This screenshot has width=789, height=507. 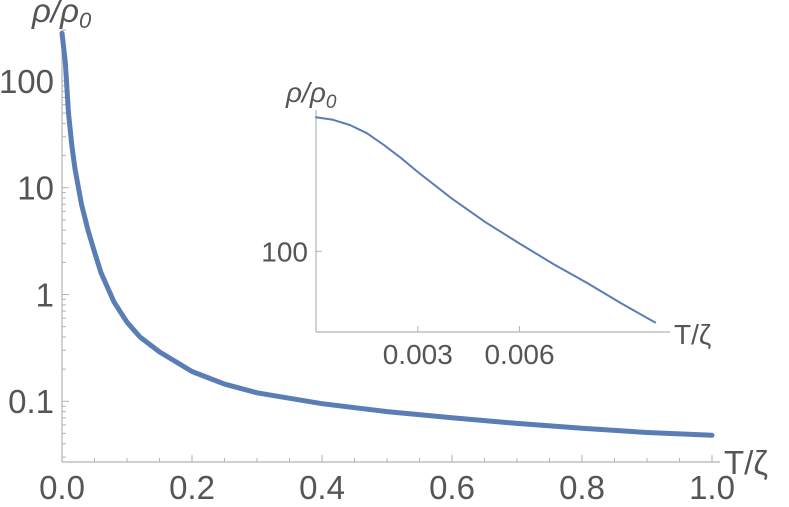 What do you see at coordinates (746, 462) in the screenshot?
I see `main-x-axis-label: T/ζ` at bounding box center [746, 462].